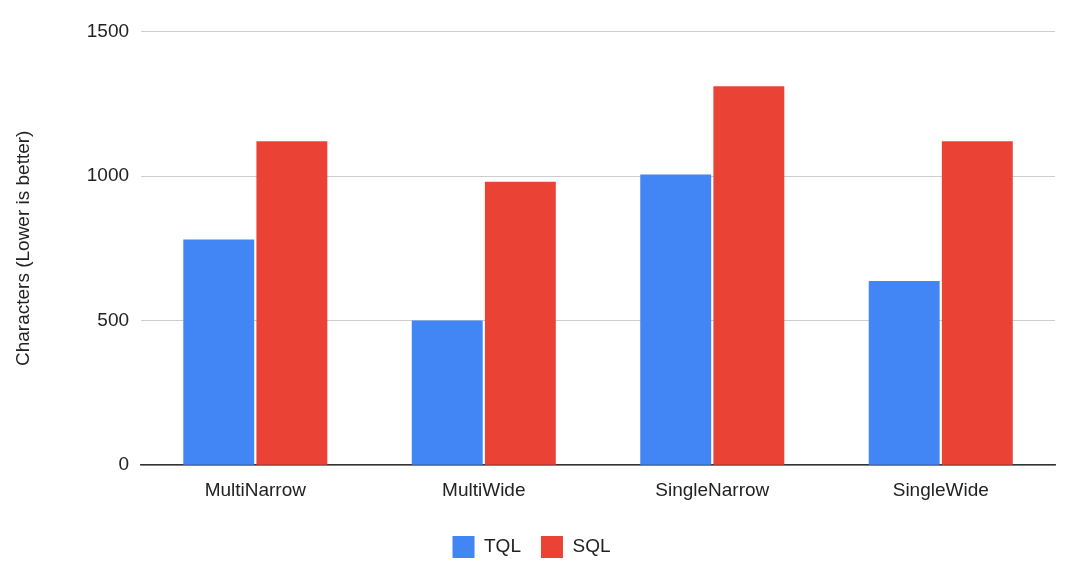  What do you see at coordinates (712, 489) in the screenshot?
I see `x-tick-label: SingleNarrow` at bounding box center [712, 489].